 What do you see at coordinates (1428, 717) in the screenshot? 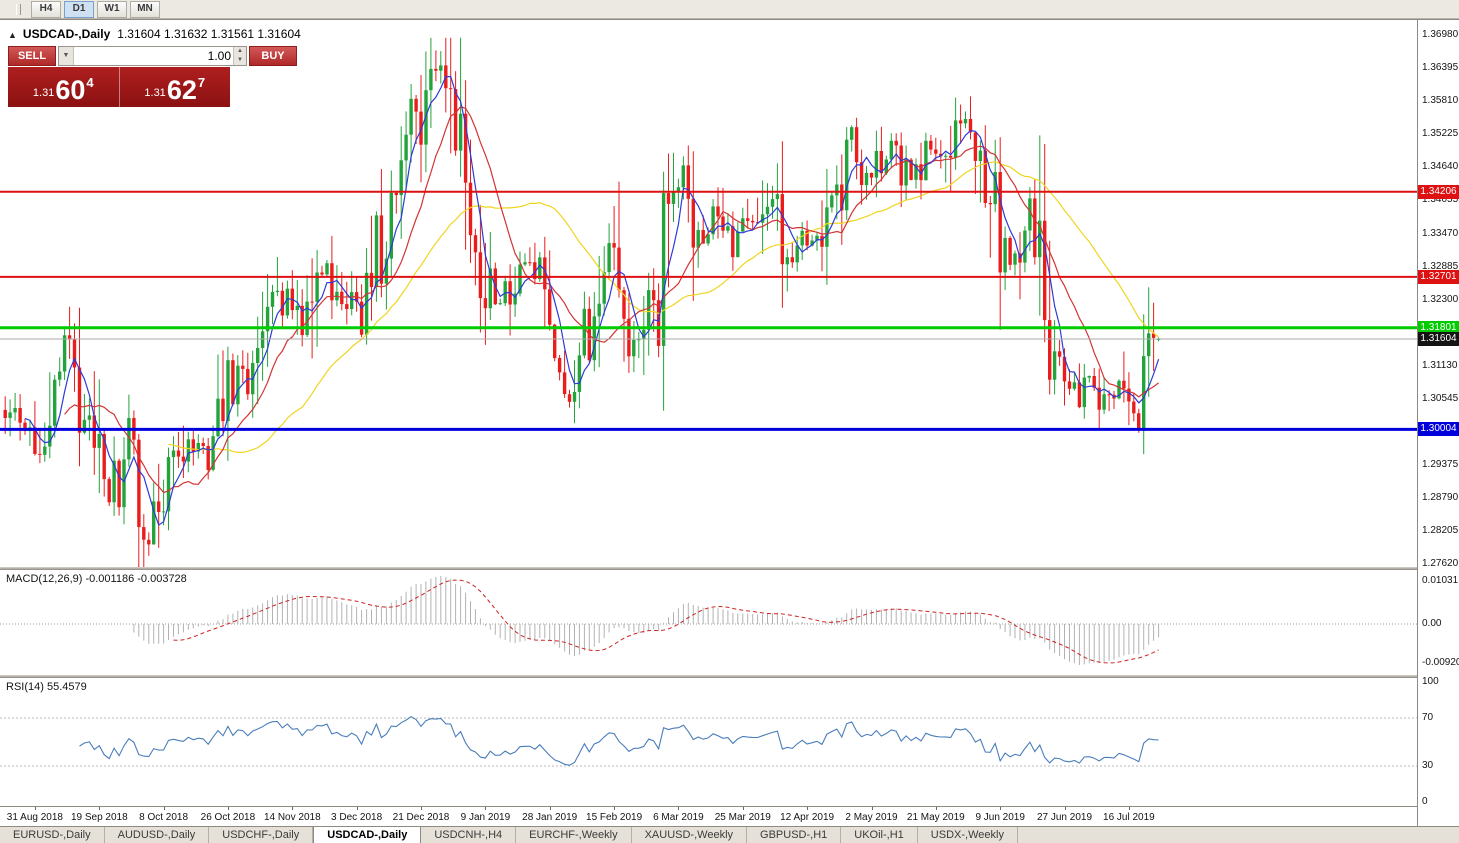
I see `rsi-axis-label: 70` at bounding box center [1428, 717].